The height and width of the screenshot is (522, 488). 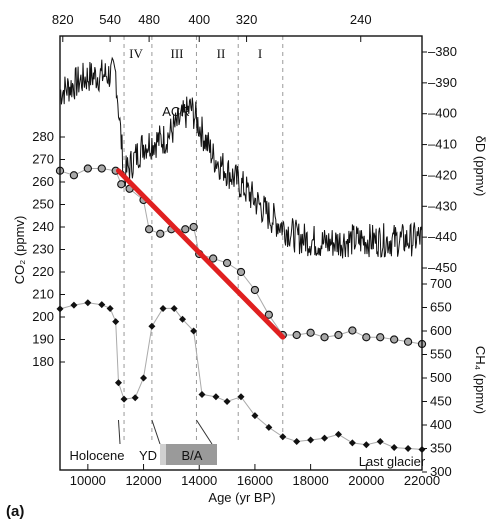 What do you see at coordinates (63, 19) in the screenshot?
I see `top-tick-label-0: 820` at bounding box center [63, 19].